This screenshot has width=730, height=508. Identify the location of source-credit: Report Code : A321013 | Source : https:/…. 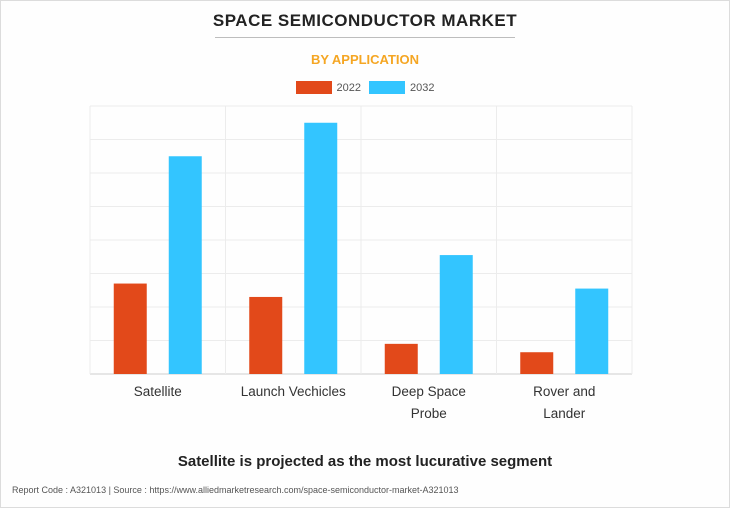
(235, 490).